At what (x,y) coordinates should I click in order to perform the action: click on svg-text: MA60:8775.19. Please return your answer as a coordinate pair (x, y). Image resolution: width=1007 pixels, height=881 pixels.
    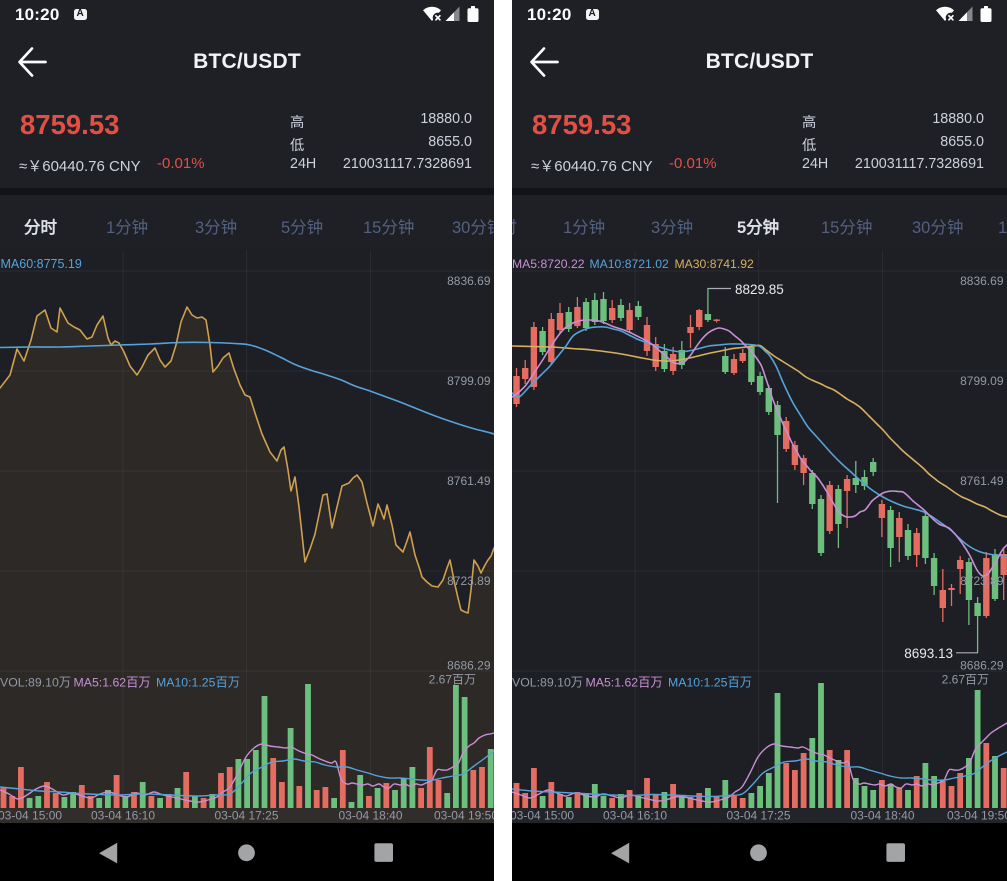
    Looking at the image, I should click on (41, 264).